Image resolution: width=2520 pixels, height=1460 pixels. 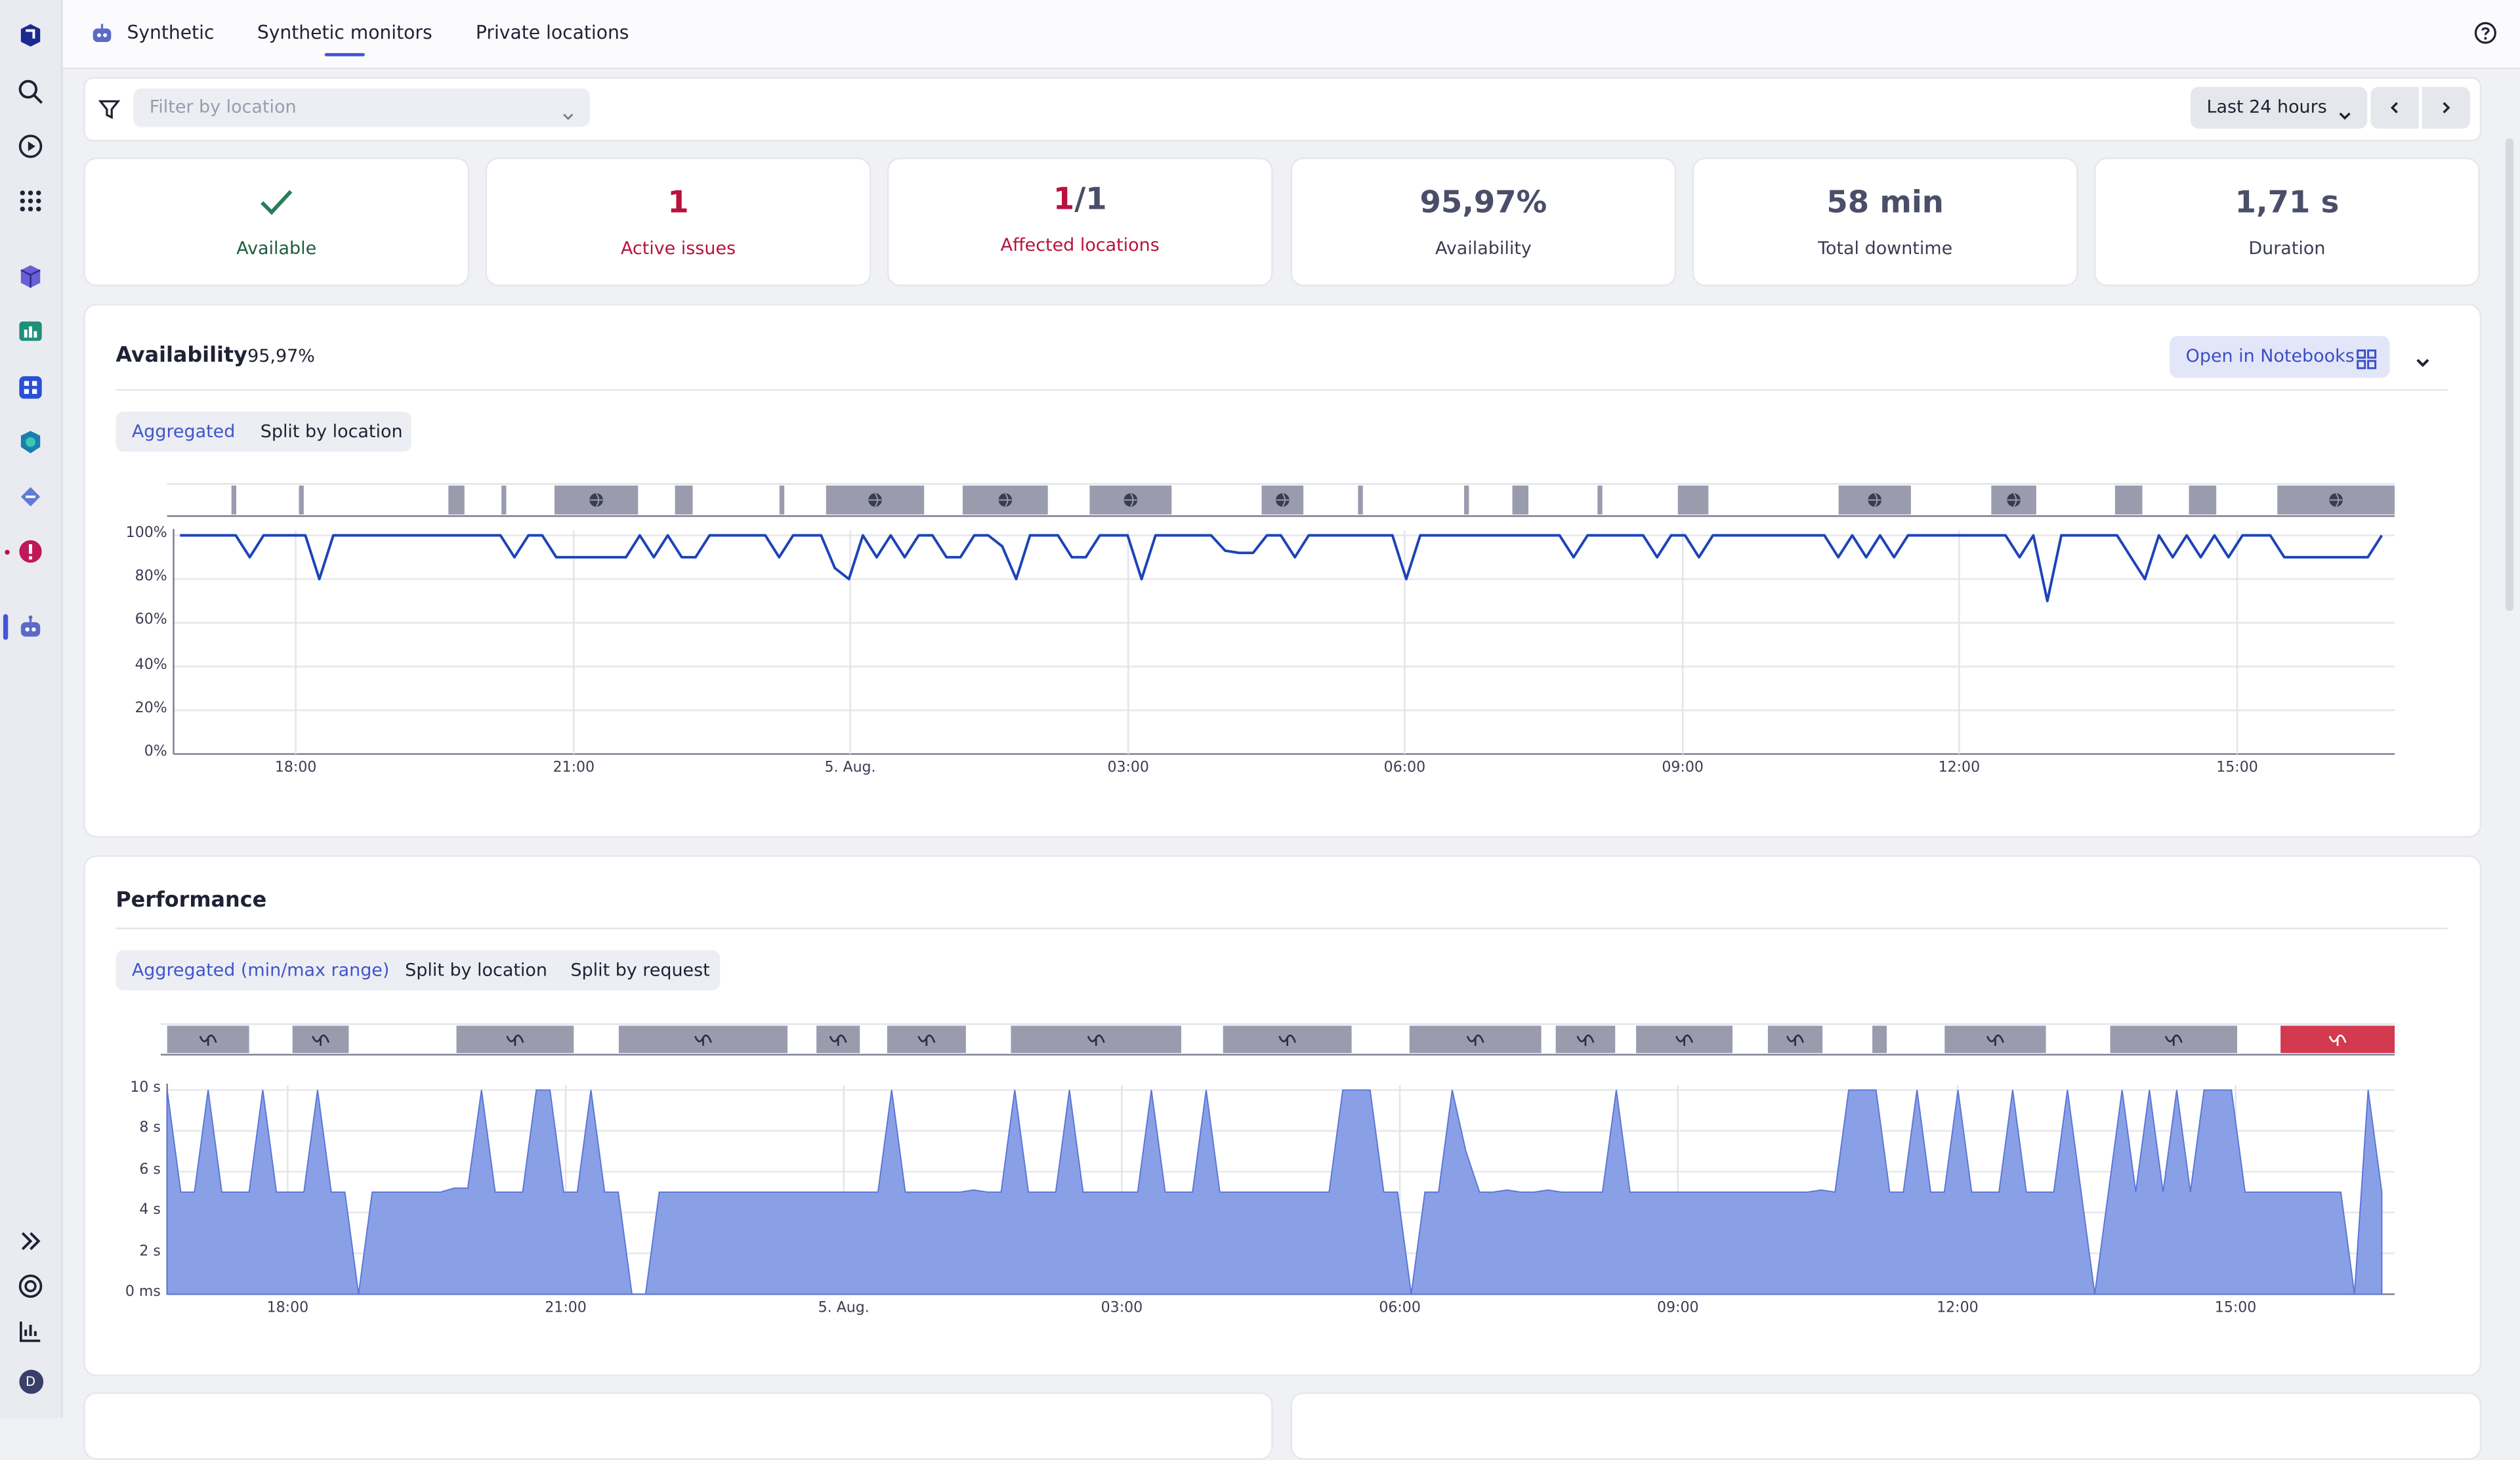 I want to click on availability-view-toggle: Aggregated Split by location, so click(x=263, y=431).